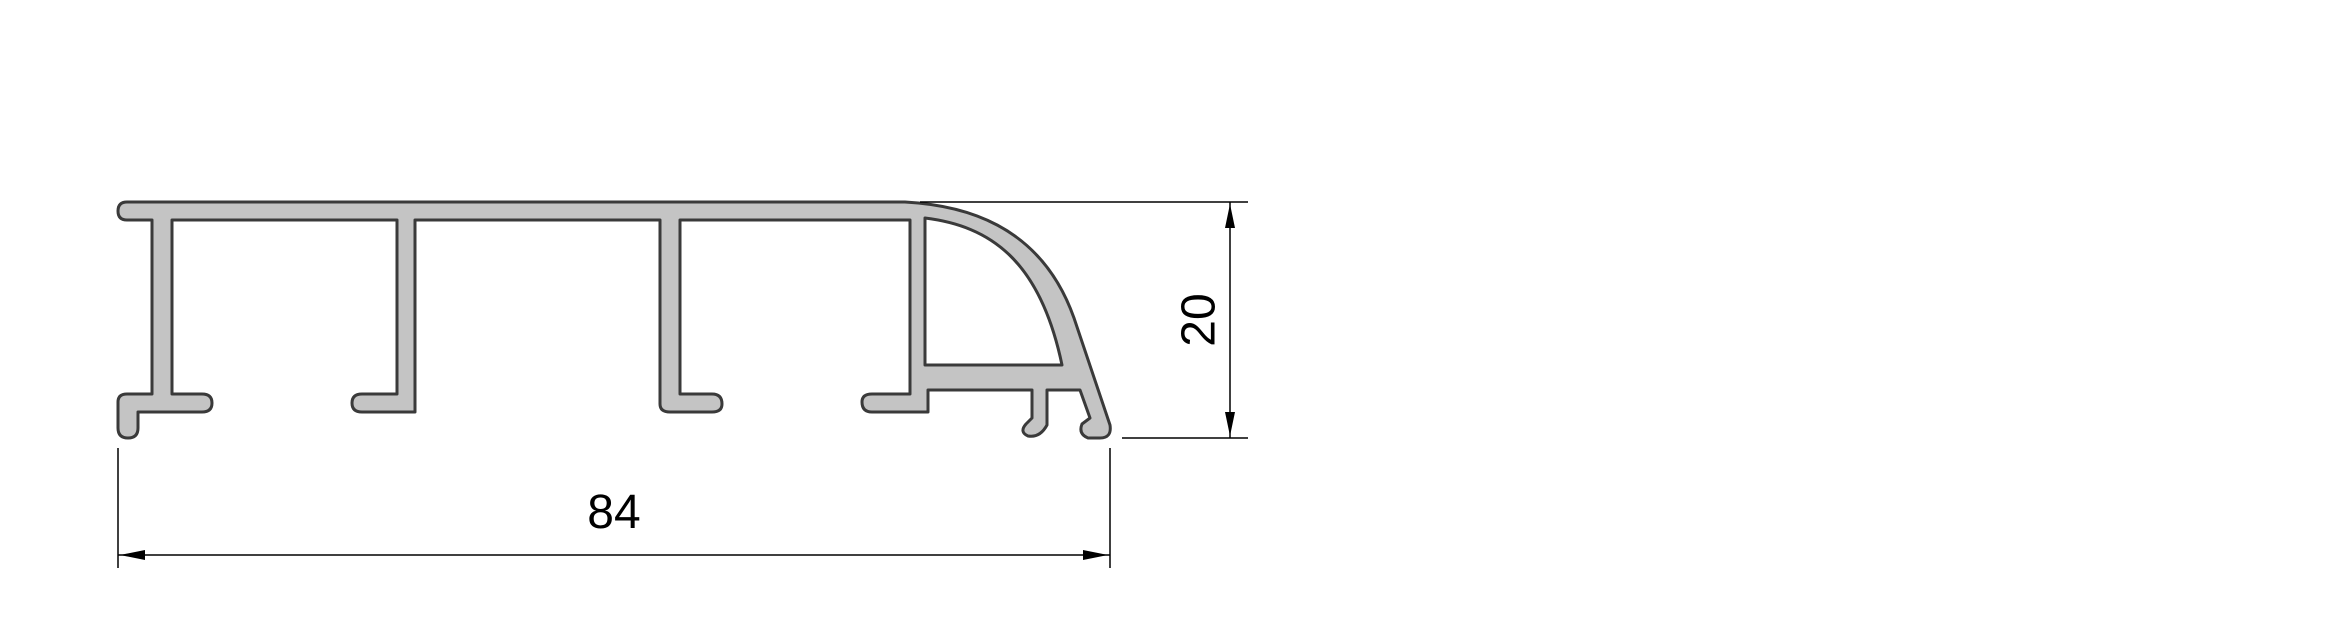  Describe the element at coordinates (1095, 555) in the screenshot. I see `width-arrow-right` at that location.